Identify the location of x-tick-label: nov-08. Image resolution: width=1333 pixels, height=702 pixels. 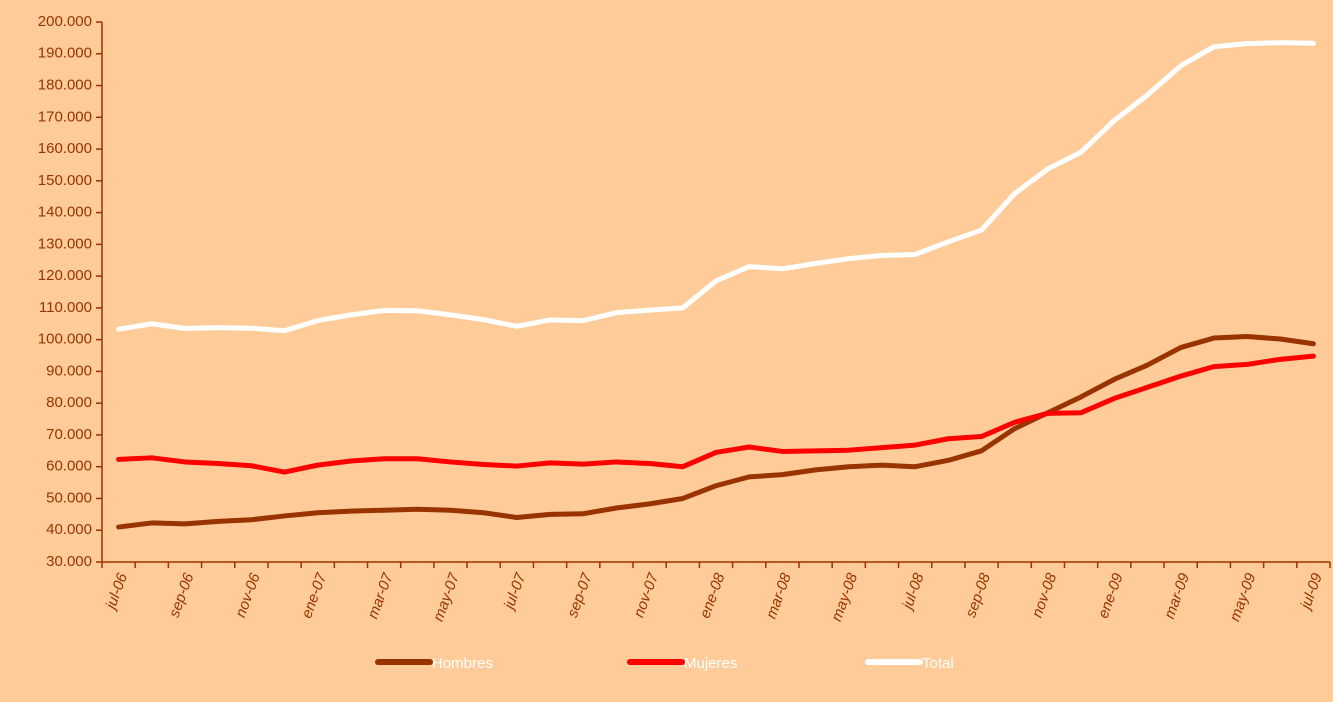
(1045, 595).